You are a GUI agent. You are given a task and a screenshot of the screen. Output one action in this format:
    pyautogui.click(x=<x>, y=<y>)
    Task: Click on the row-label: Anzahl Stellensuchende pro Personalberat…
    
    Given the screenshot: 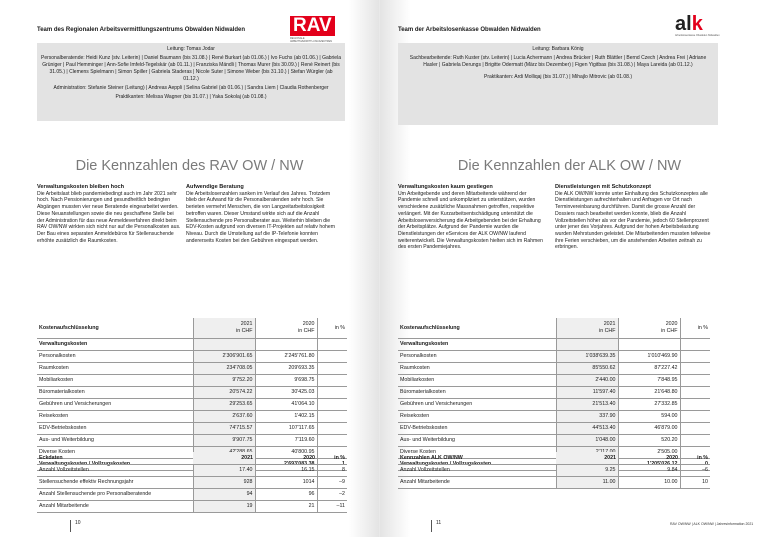 What is the action you would take?
    pyautogui.click(x=115, y=494)
    